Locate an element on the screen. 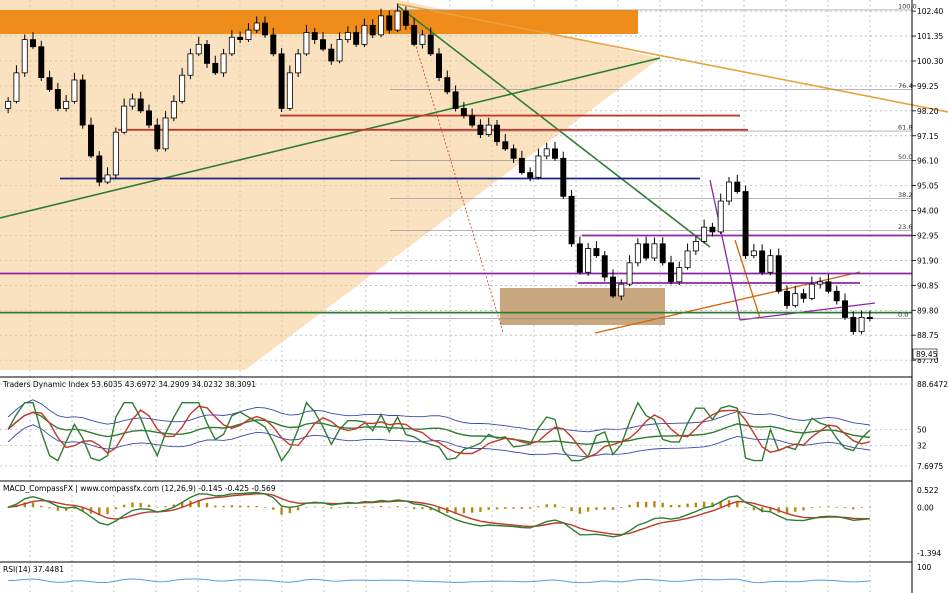 The width and height of the screenshot is (948, 593). price-tick-label: 90.85 is located at coordinates (928, 285).